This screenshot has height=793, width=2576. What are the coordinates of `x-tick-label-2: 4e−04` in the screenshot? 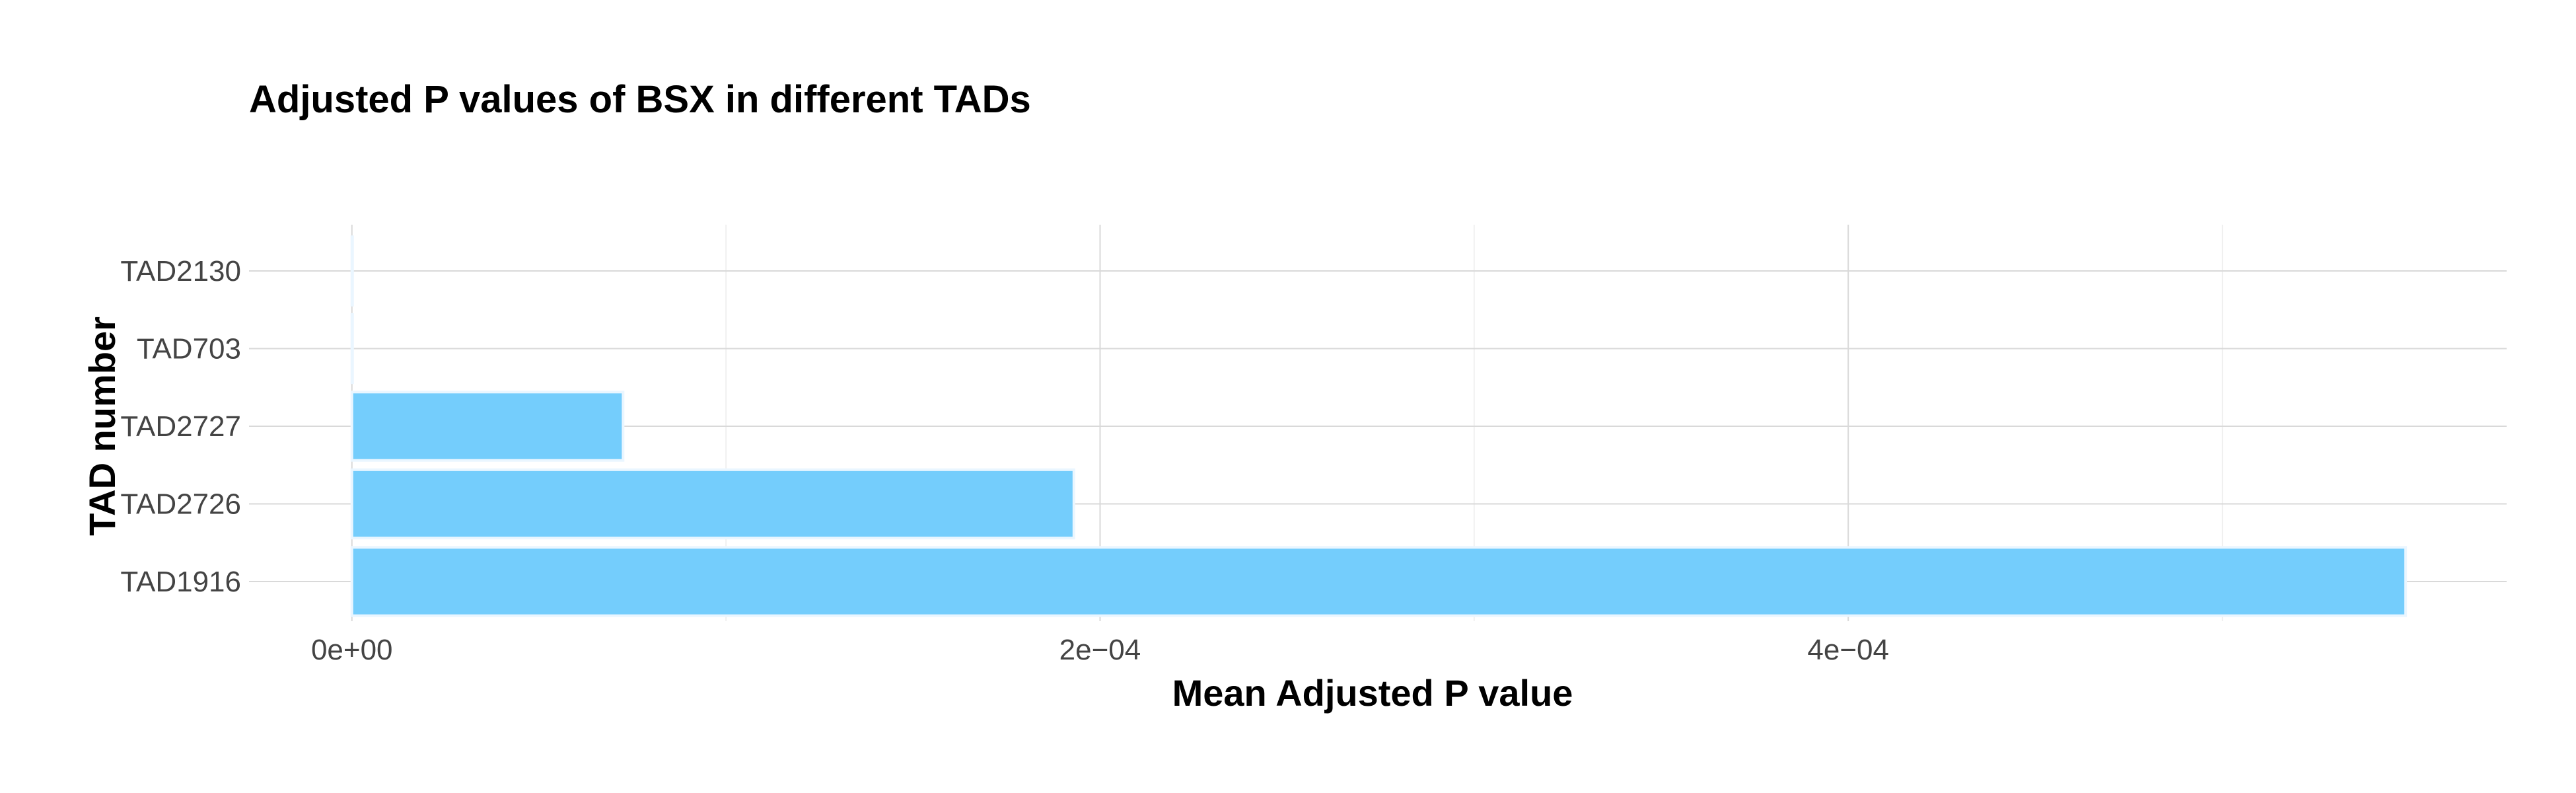 It's located at (1848, 650).